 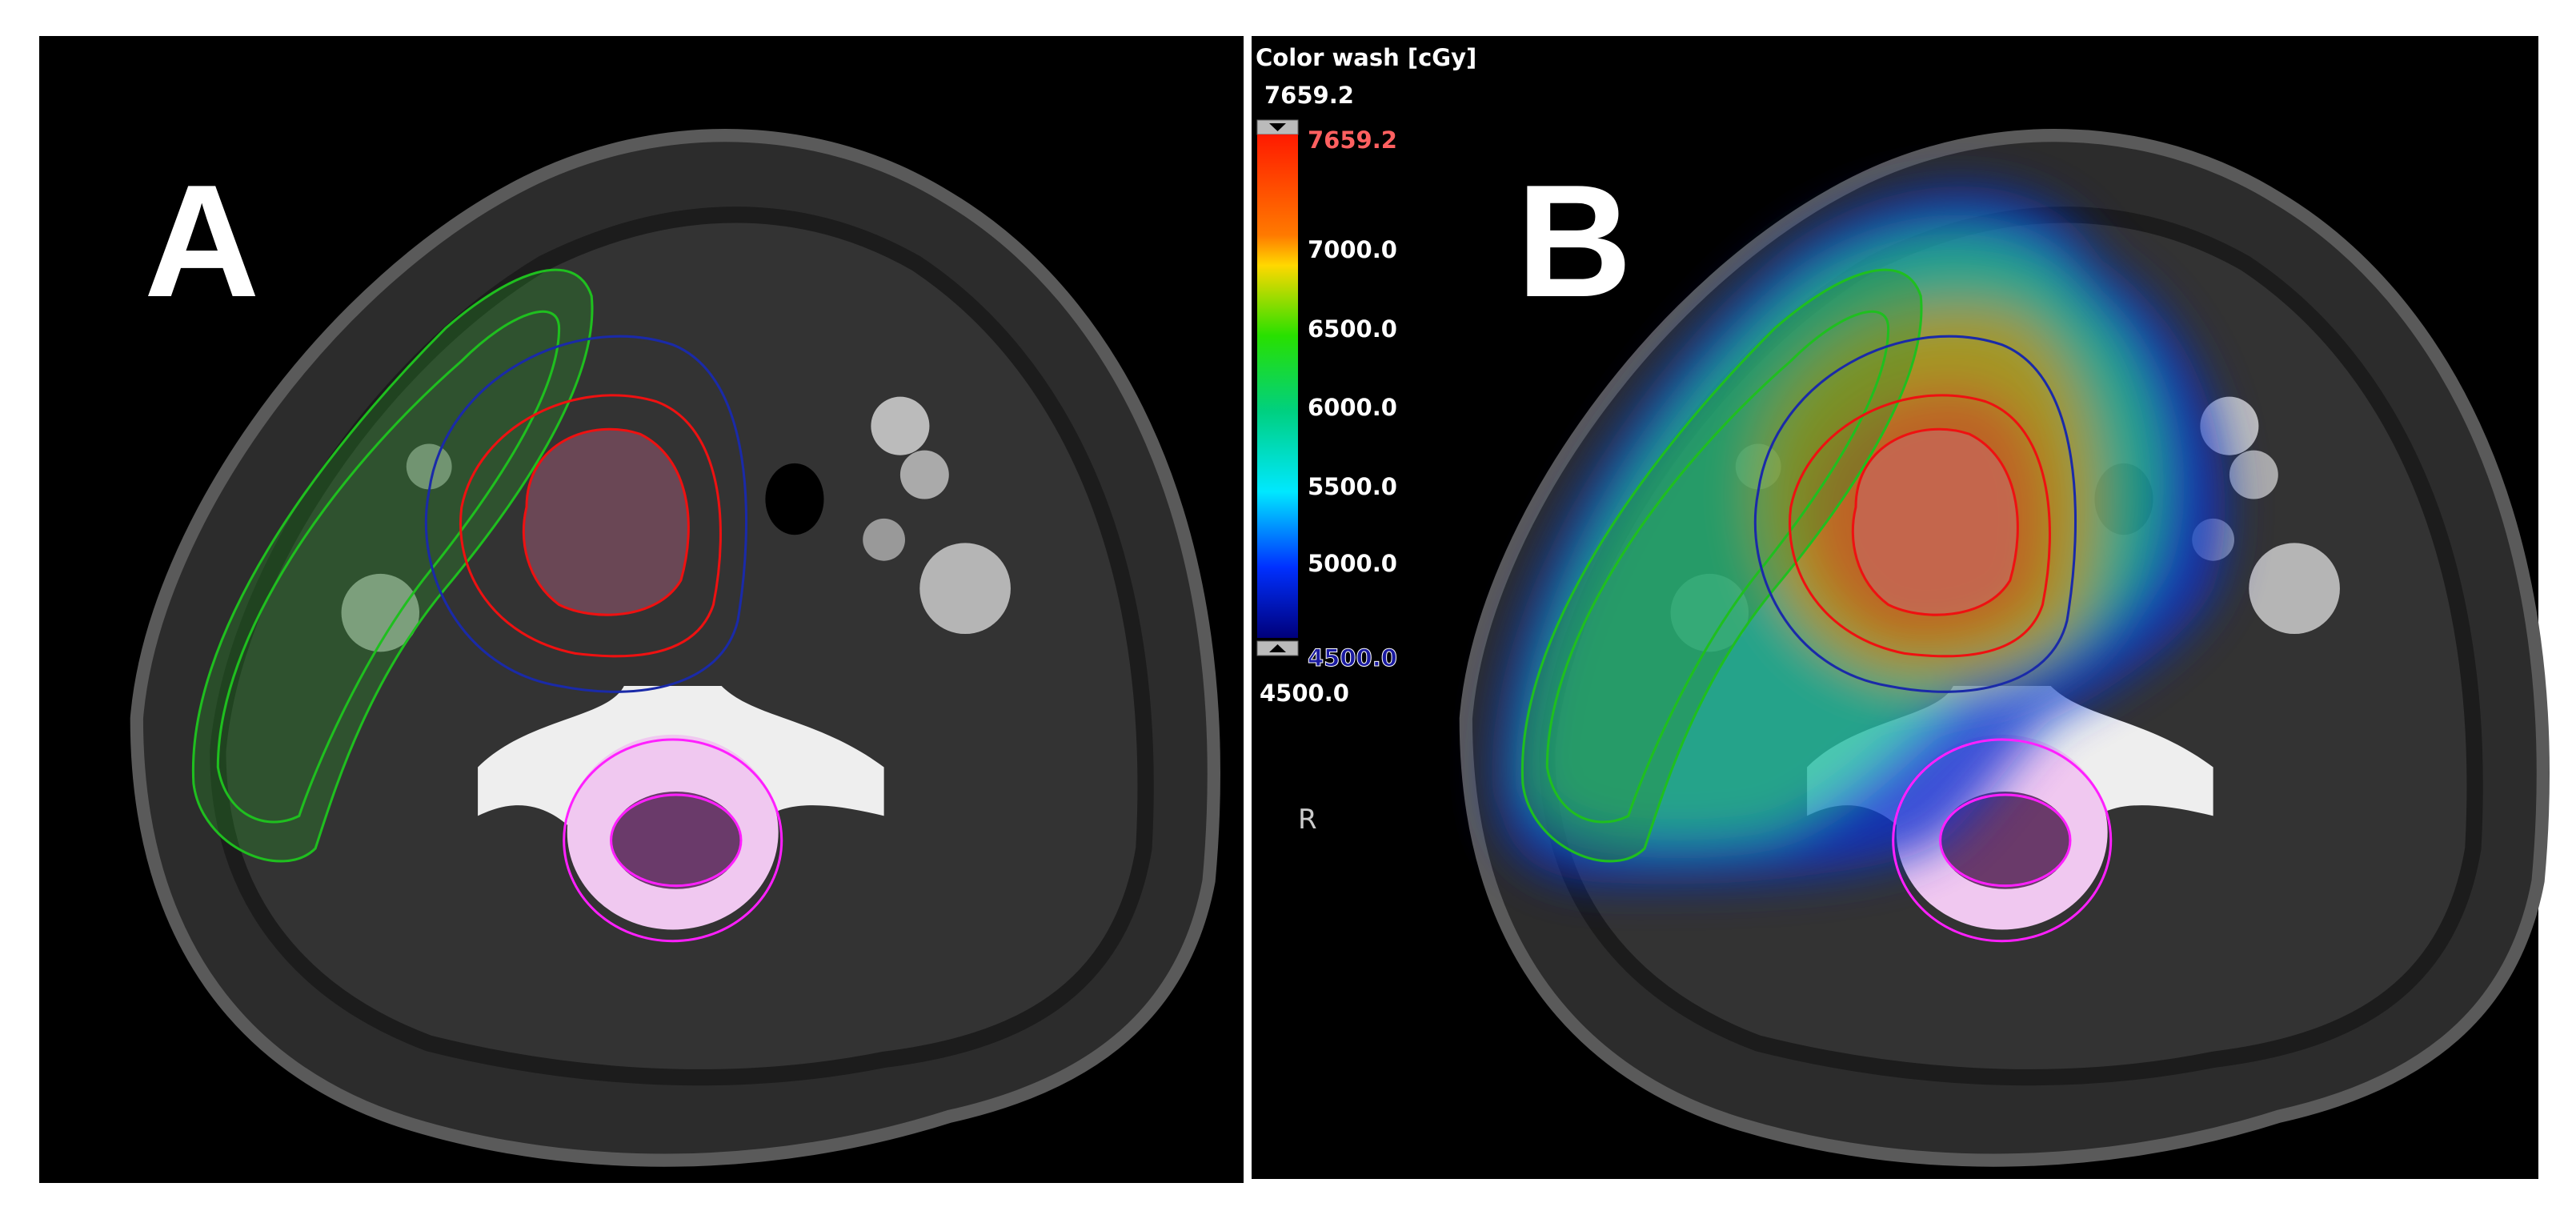 What do you see at coordinates (1352, 249) in the screenshot?
I see `legend-tick: 7000.0` at bounding box center [1352, 249].